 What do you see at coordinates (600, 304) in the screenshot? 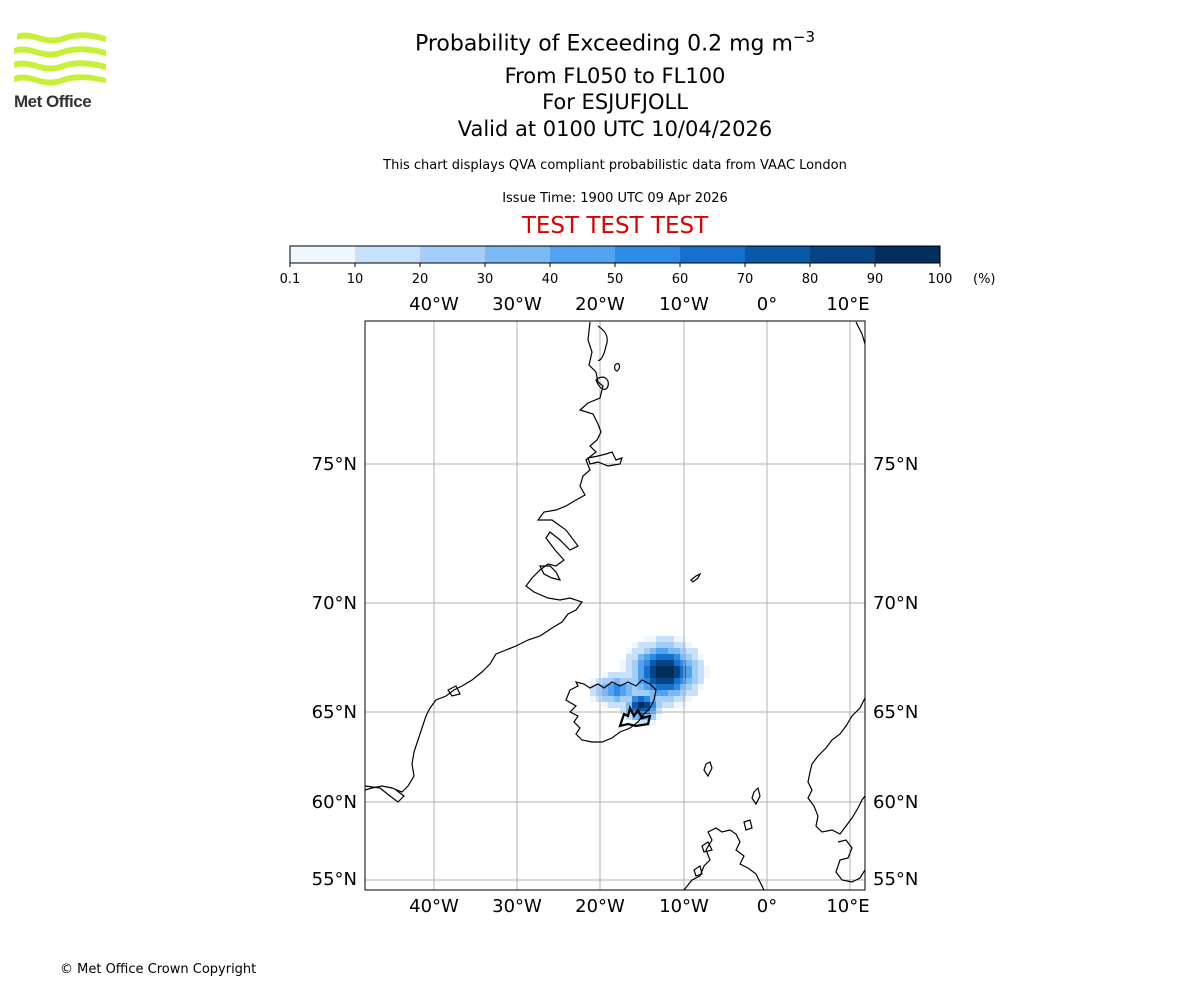
I see `lon-label-top: 20°W` at bounding box center [600, 304].